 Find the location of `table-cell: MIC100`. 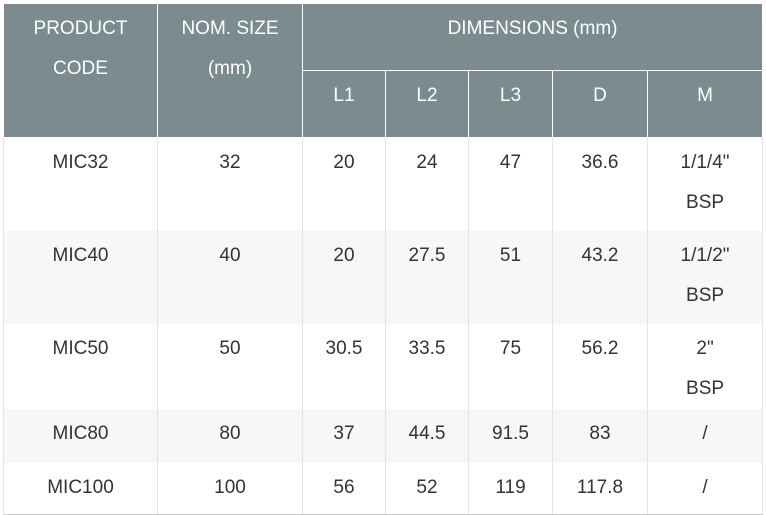

table-cell: MIC100 is located at coordinates (80, 488).